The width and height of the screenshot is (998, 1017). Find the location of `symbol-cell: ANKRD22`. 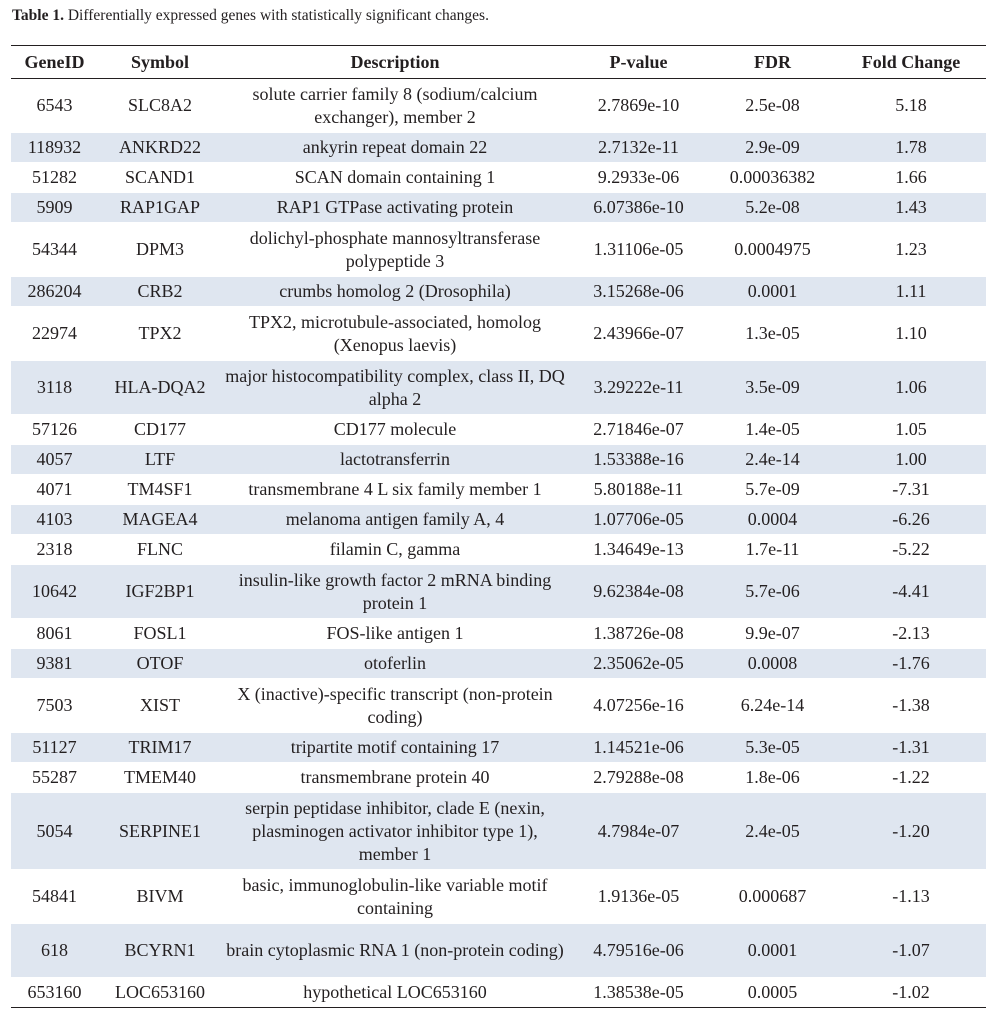

symbol-cell: ANKRD22 is located at coordinates (159, 147).